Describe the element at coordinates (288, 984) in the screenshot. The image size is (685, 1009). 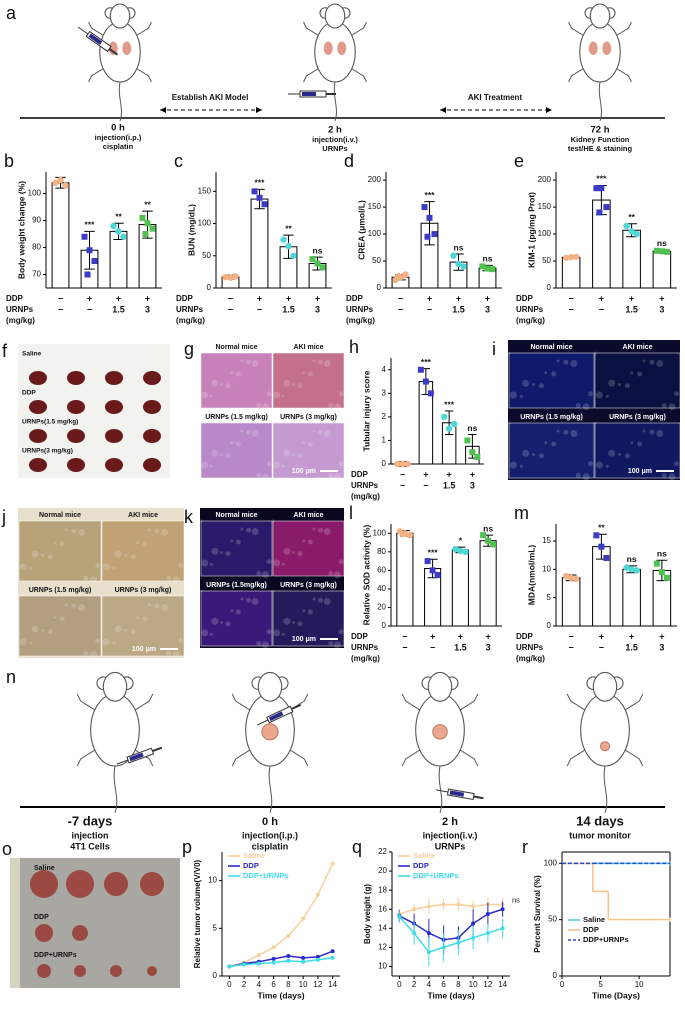
I see `x-tick-label: 8` at that location.